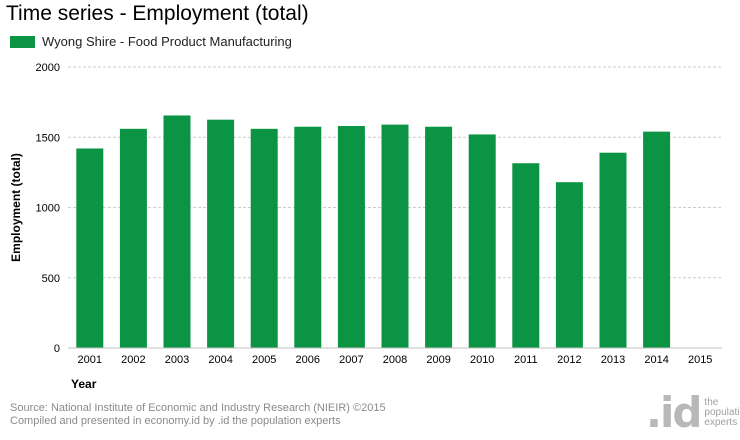  What do you see at coordinates (482, 360) in the screenshot?
I see `x-tick-label: 2010` at bounding box center [482, 360].